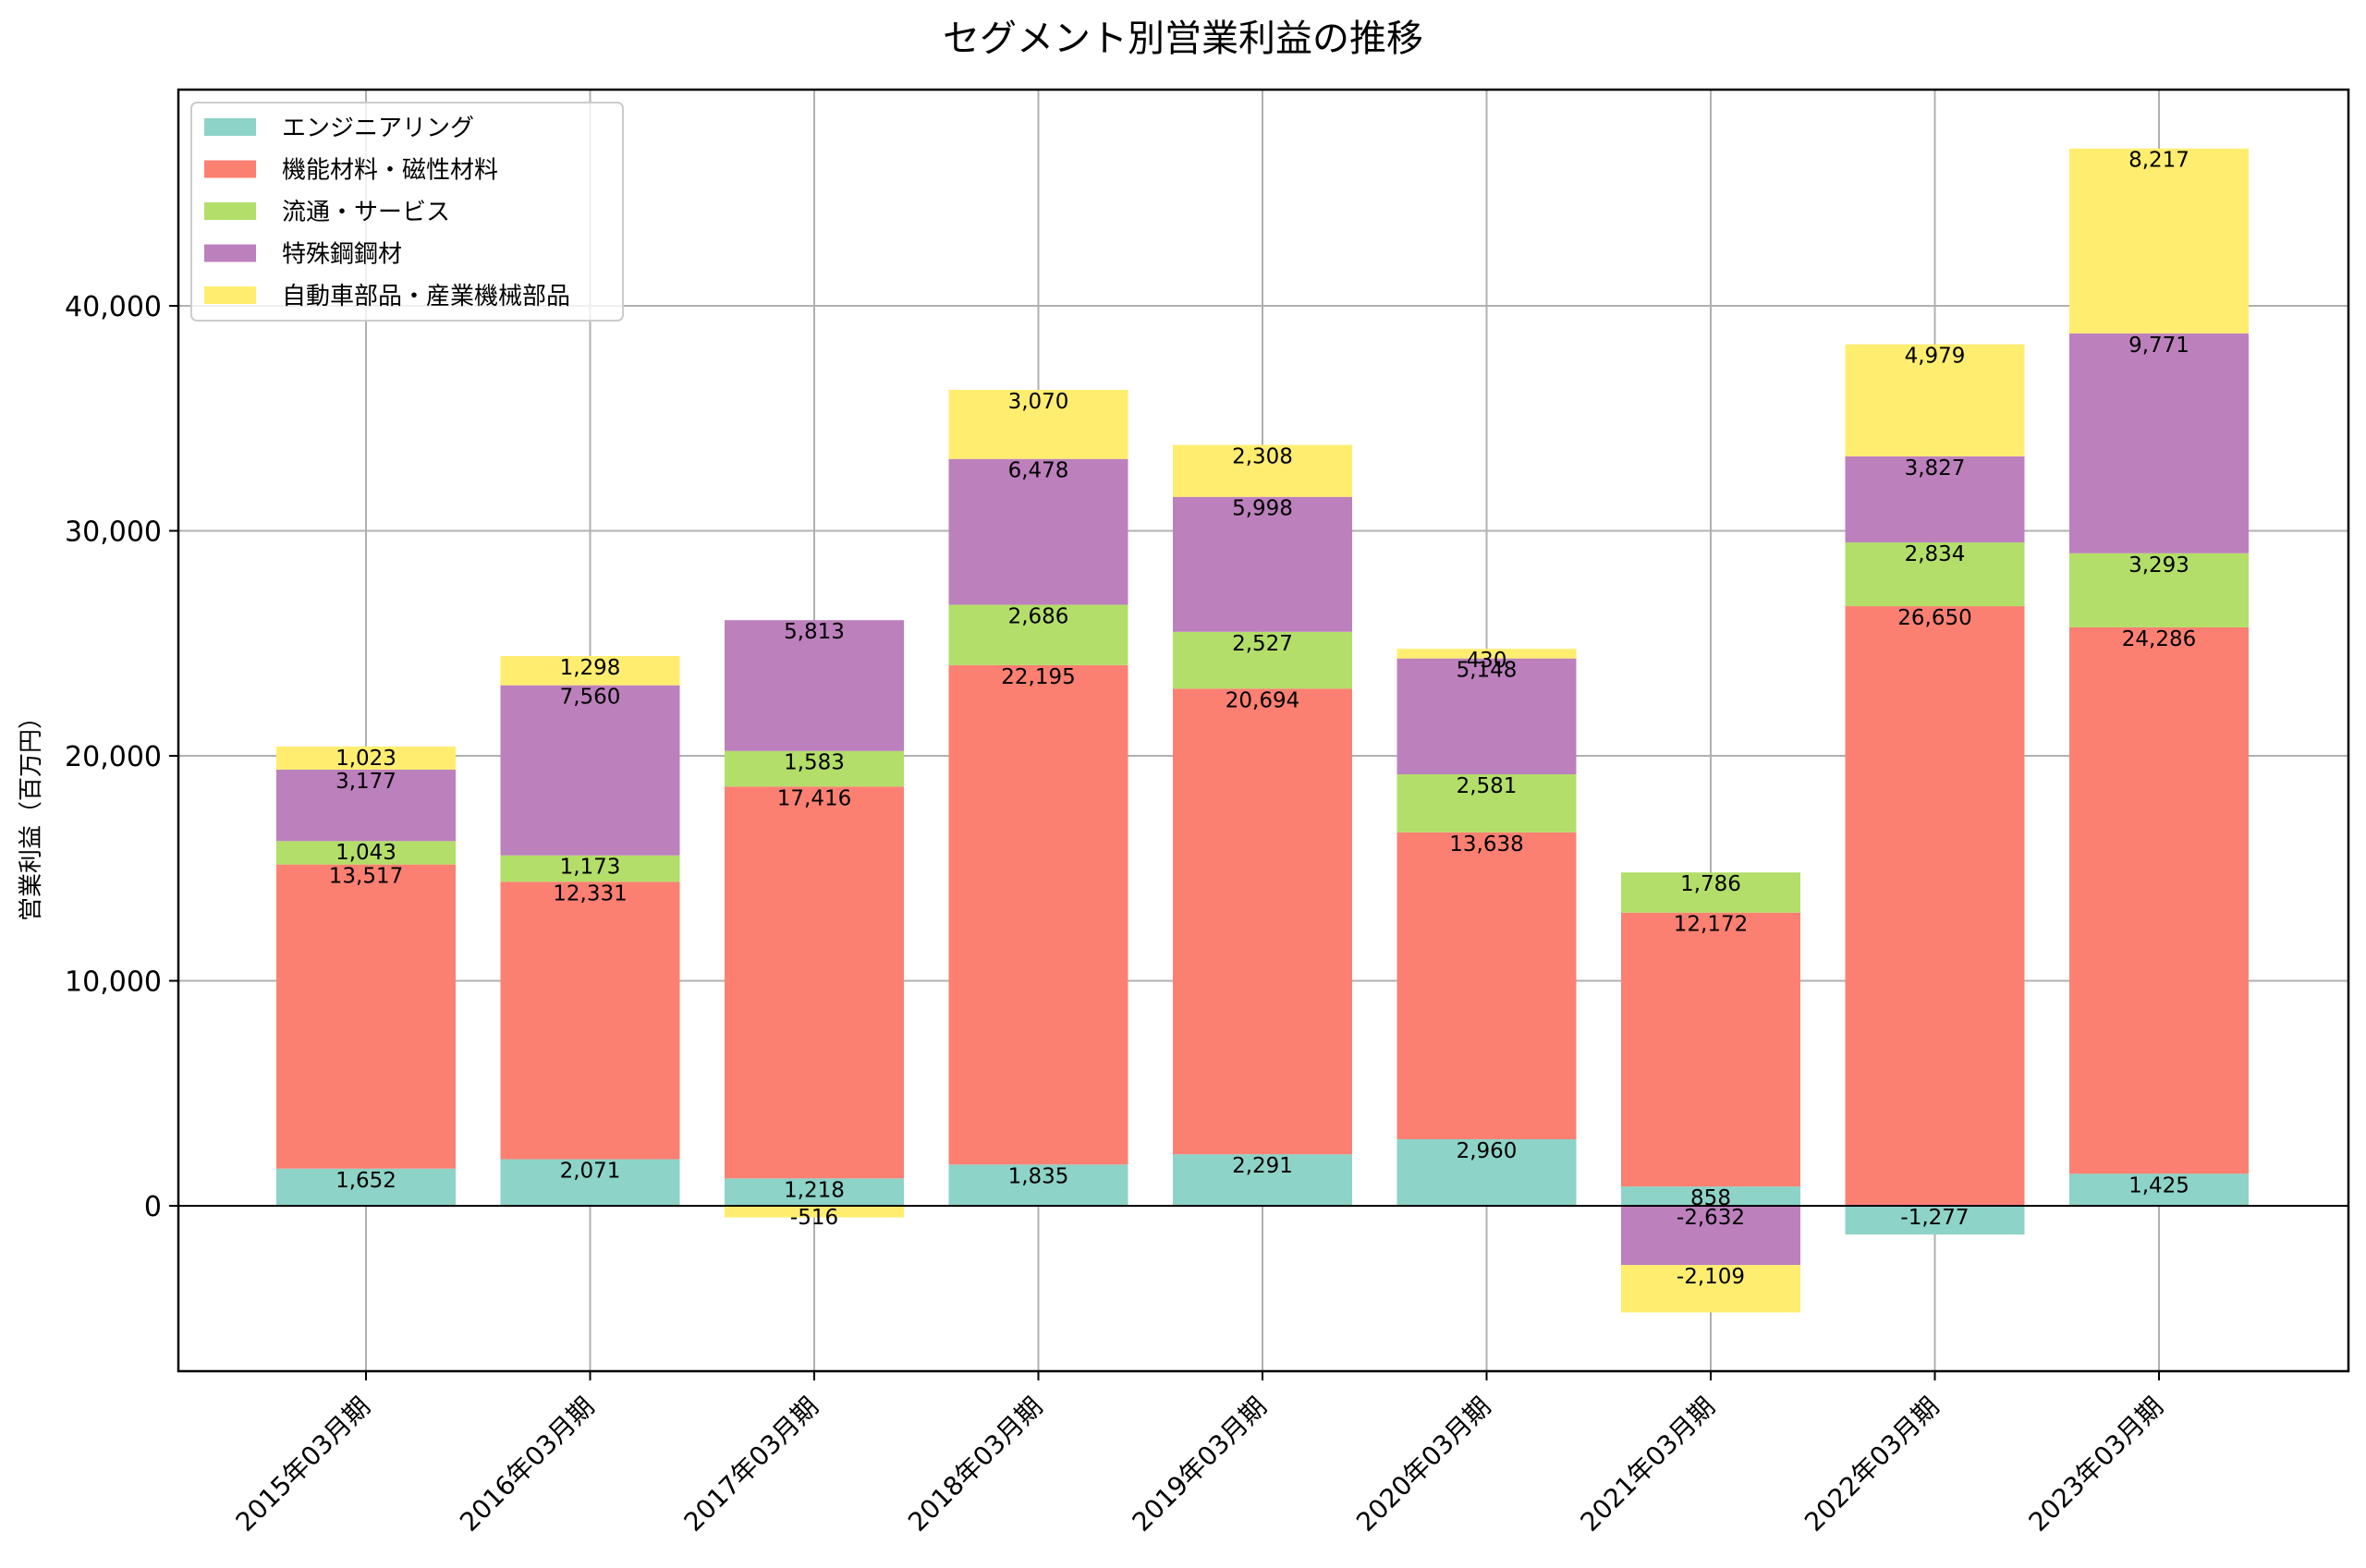 The height and width of the screenshot is (1568, 2366). What do you see at coordinates (366, 782) in the screenshot?
I see `bar-value-label: 3,177` at bounding box center [366, 782].